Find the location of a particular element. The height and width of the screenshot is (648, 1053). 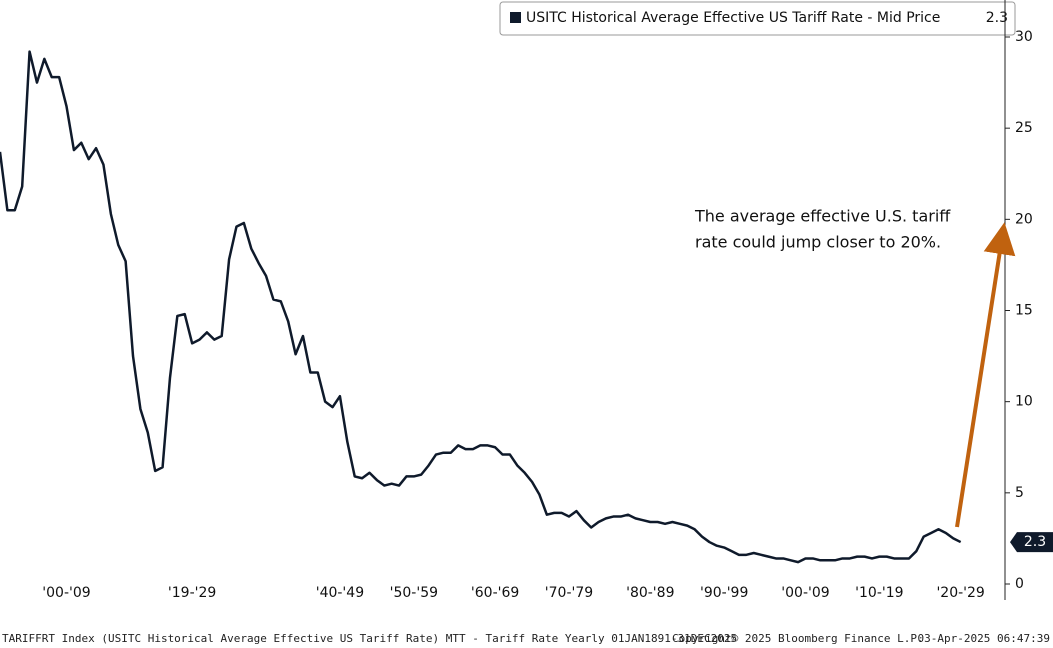

y-tick-label: 5 is located at coordinates (1019, 493).